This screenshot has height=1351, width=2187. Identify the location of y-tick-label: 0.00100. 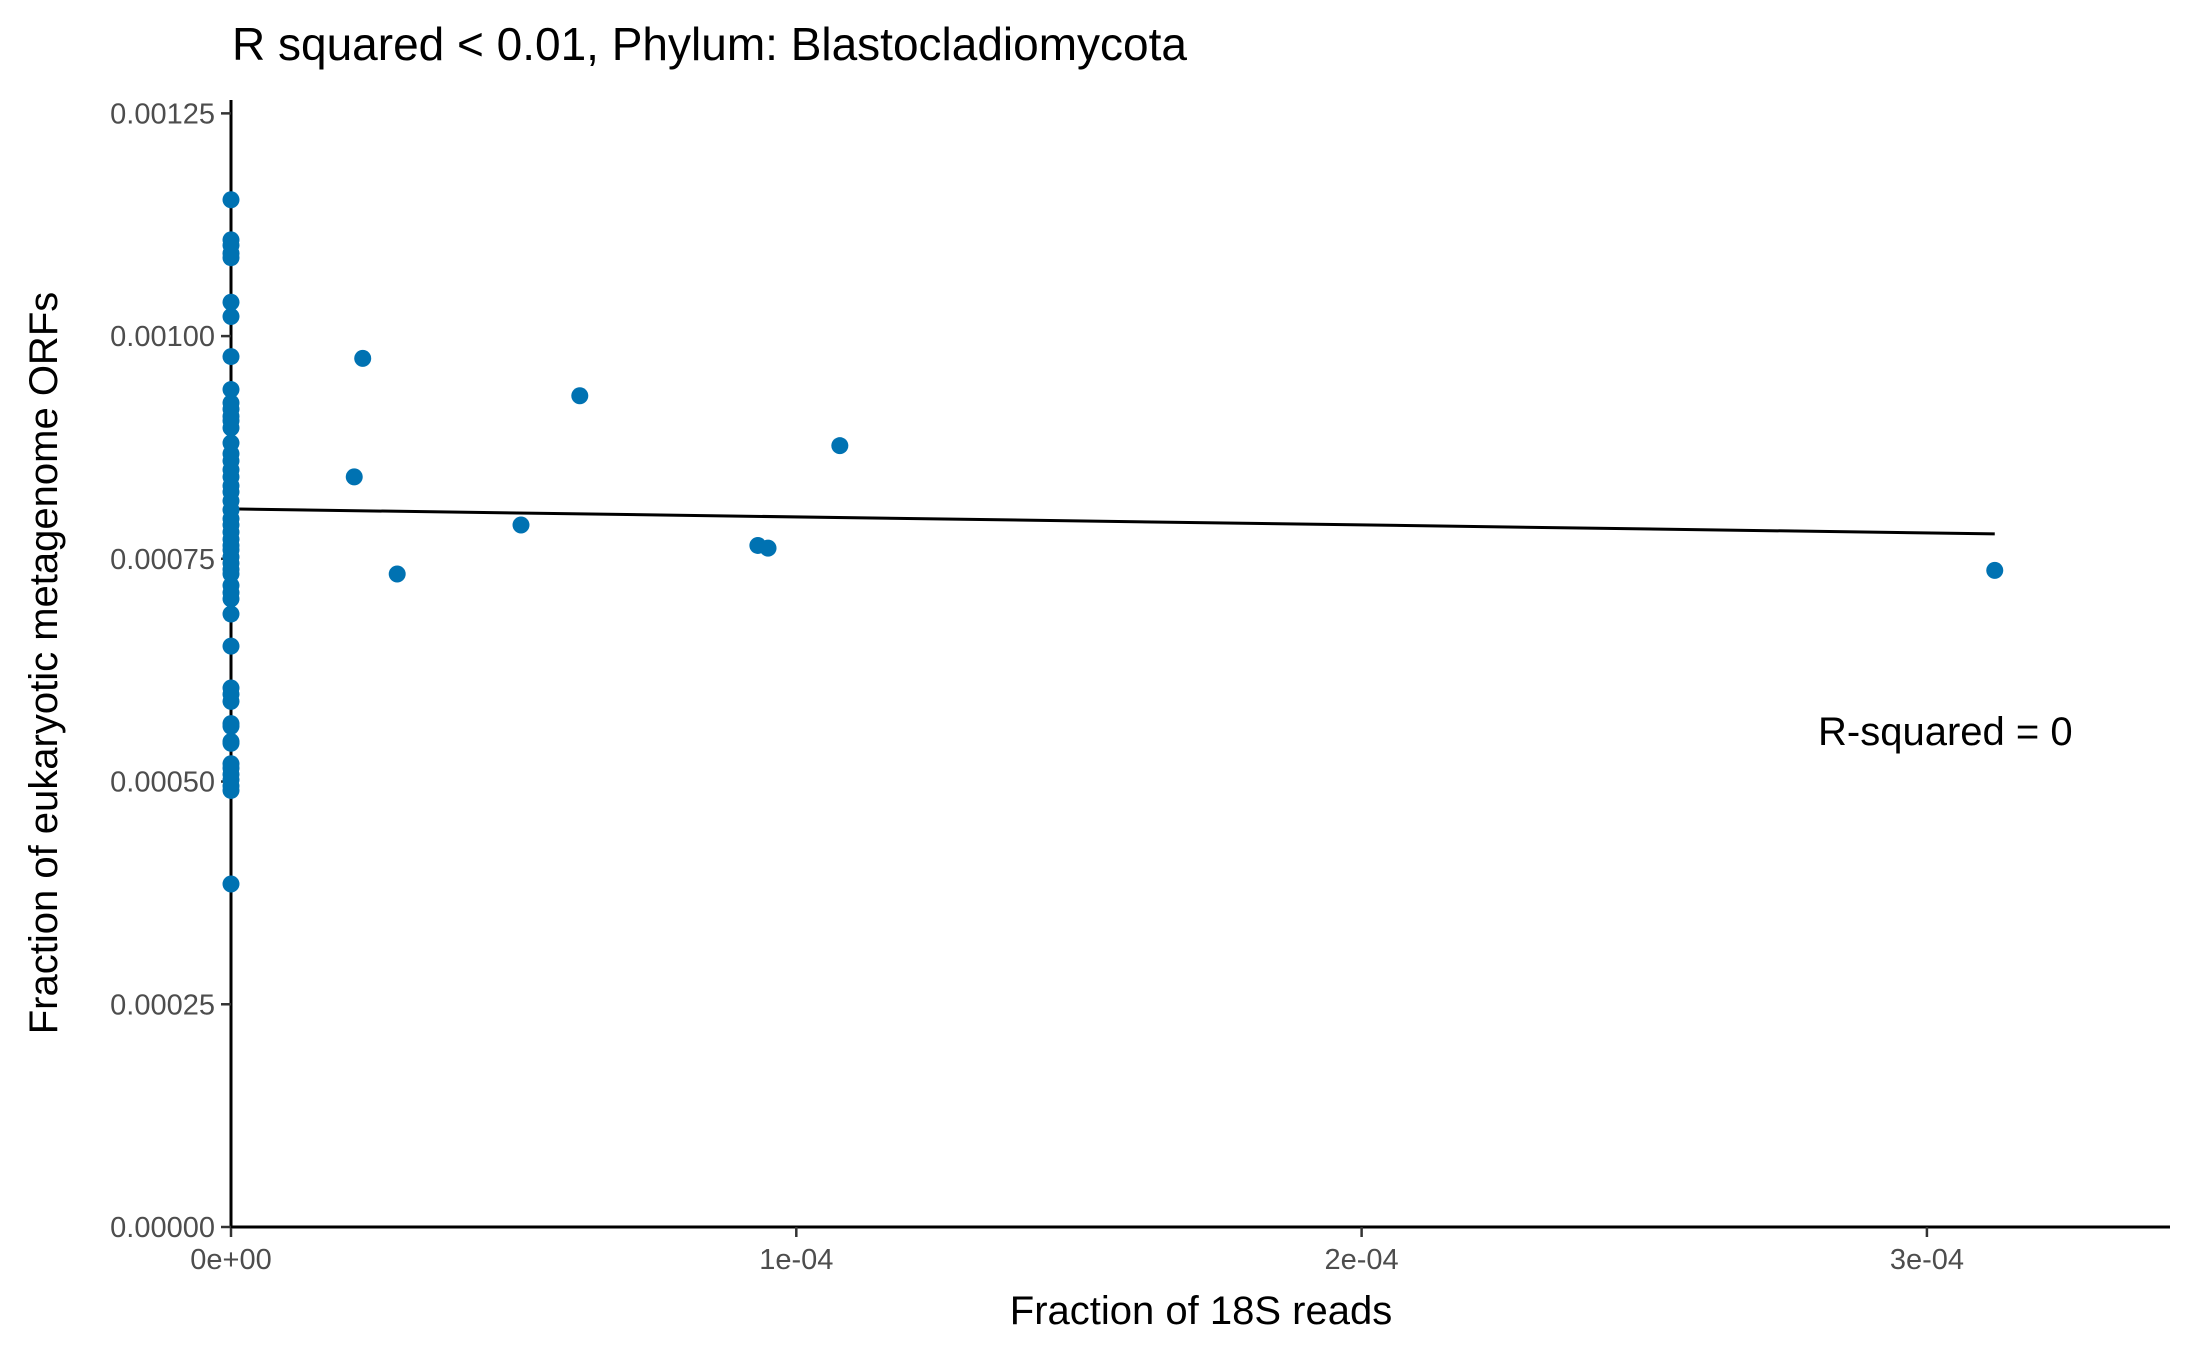
(162, 337).